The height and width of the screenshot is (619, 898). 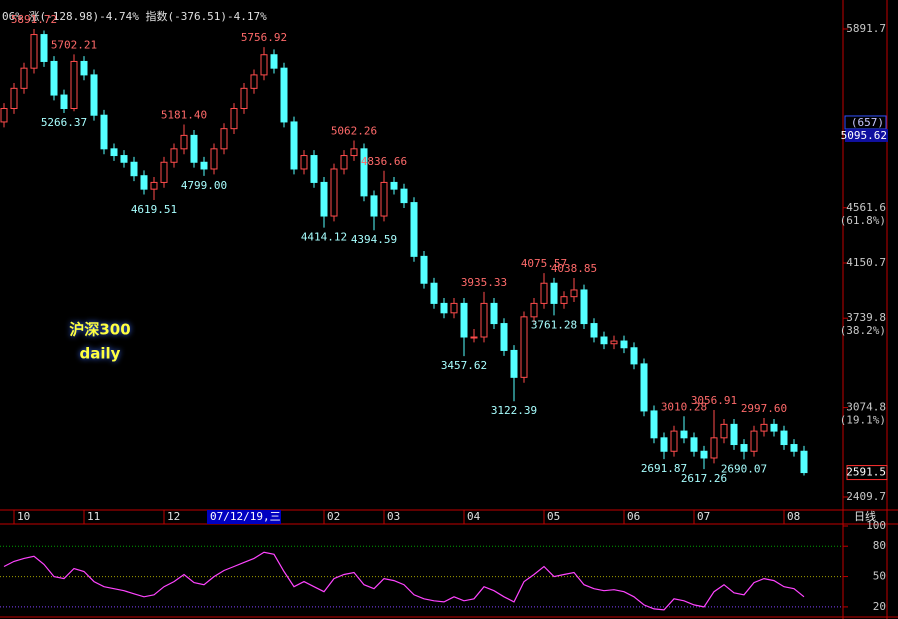 I want to click on y-tick-label: 50, so click(x=879, y=576).